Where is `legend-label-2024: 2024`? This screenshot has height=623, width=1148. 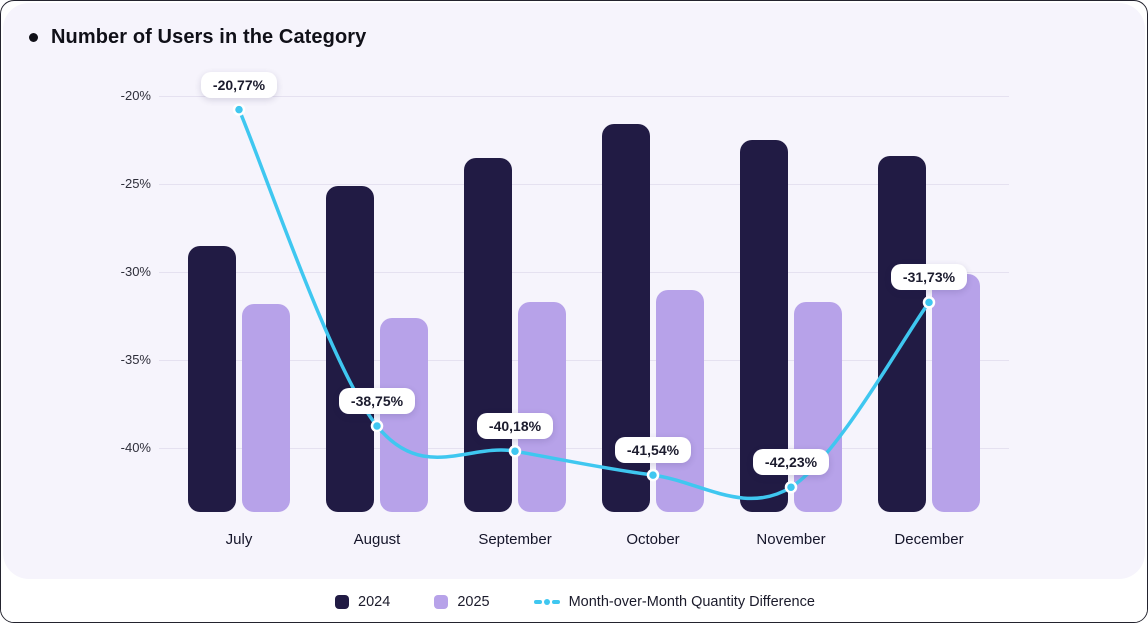 legend-label-2024: 2024 is located at coordinates (374, 601).